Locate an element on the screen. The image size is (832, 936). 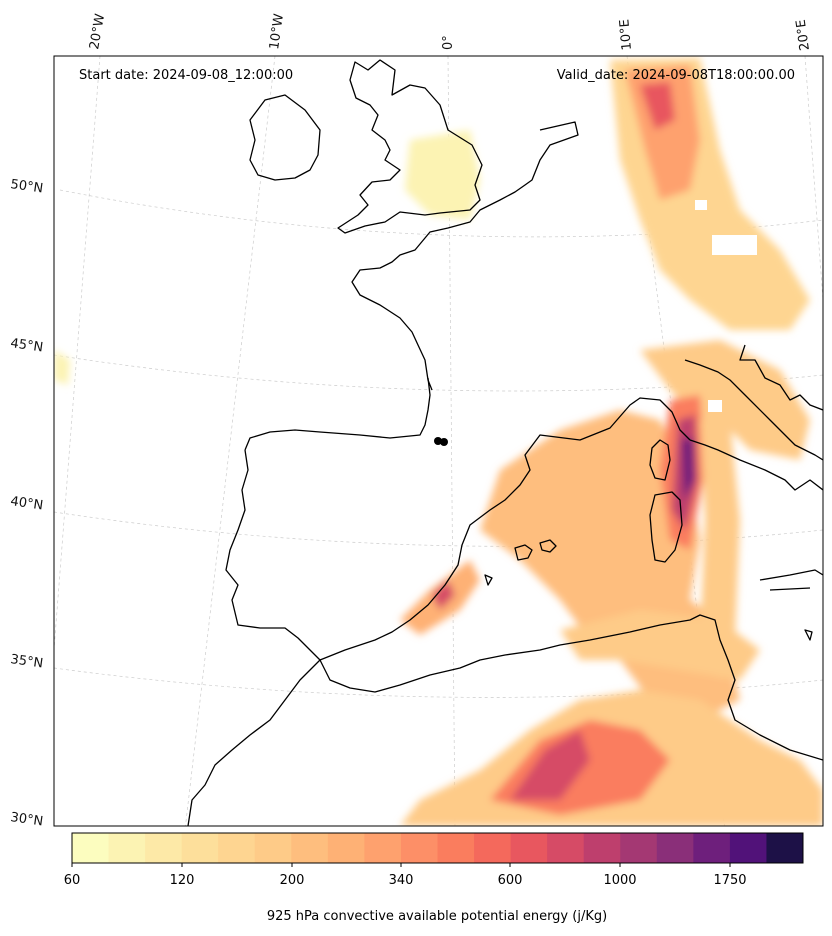
coast-ireland is located at coordinates (285, 137).